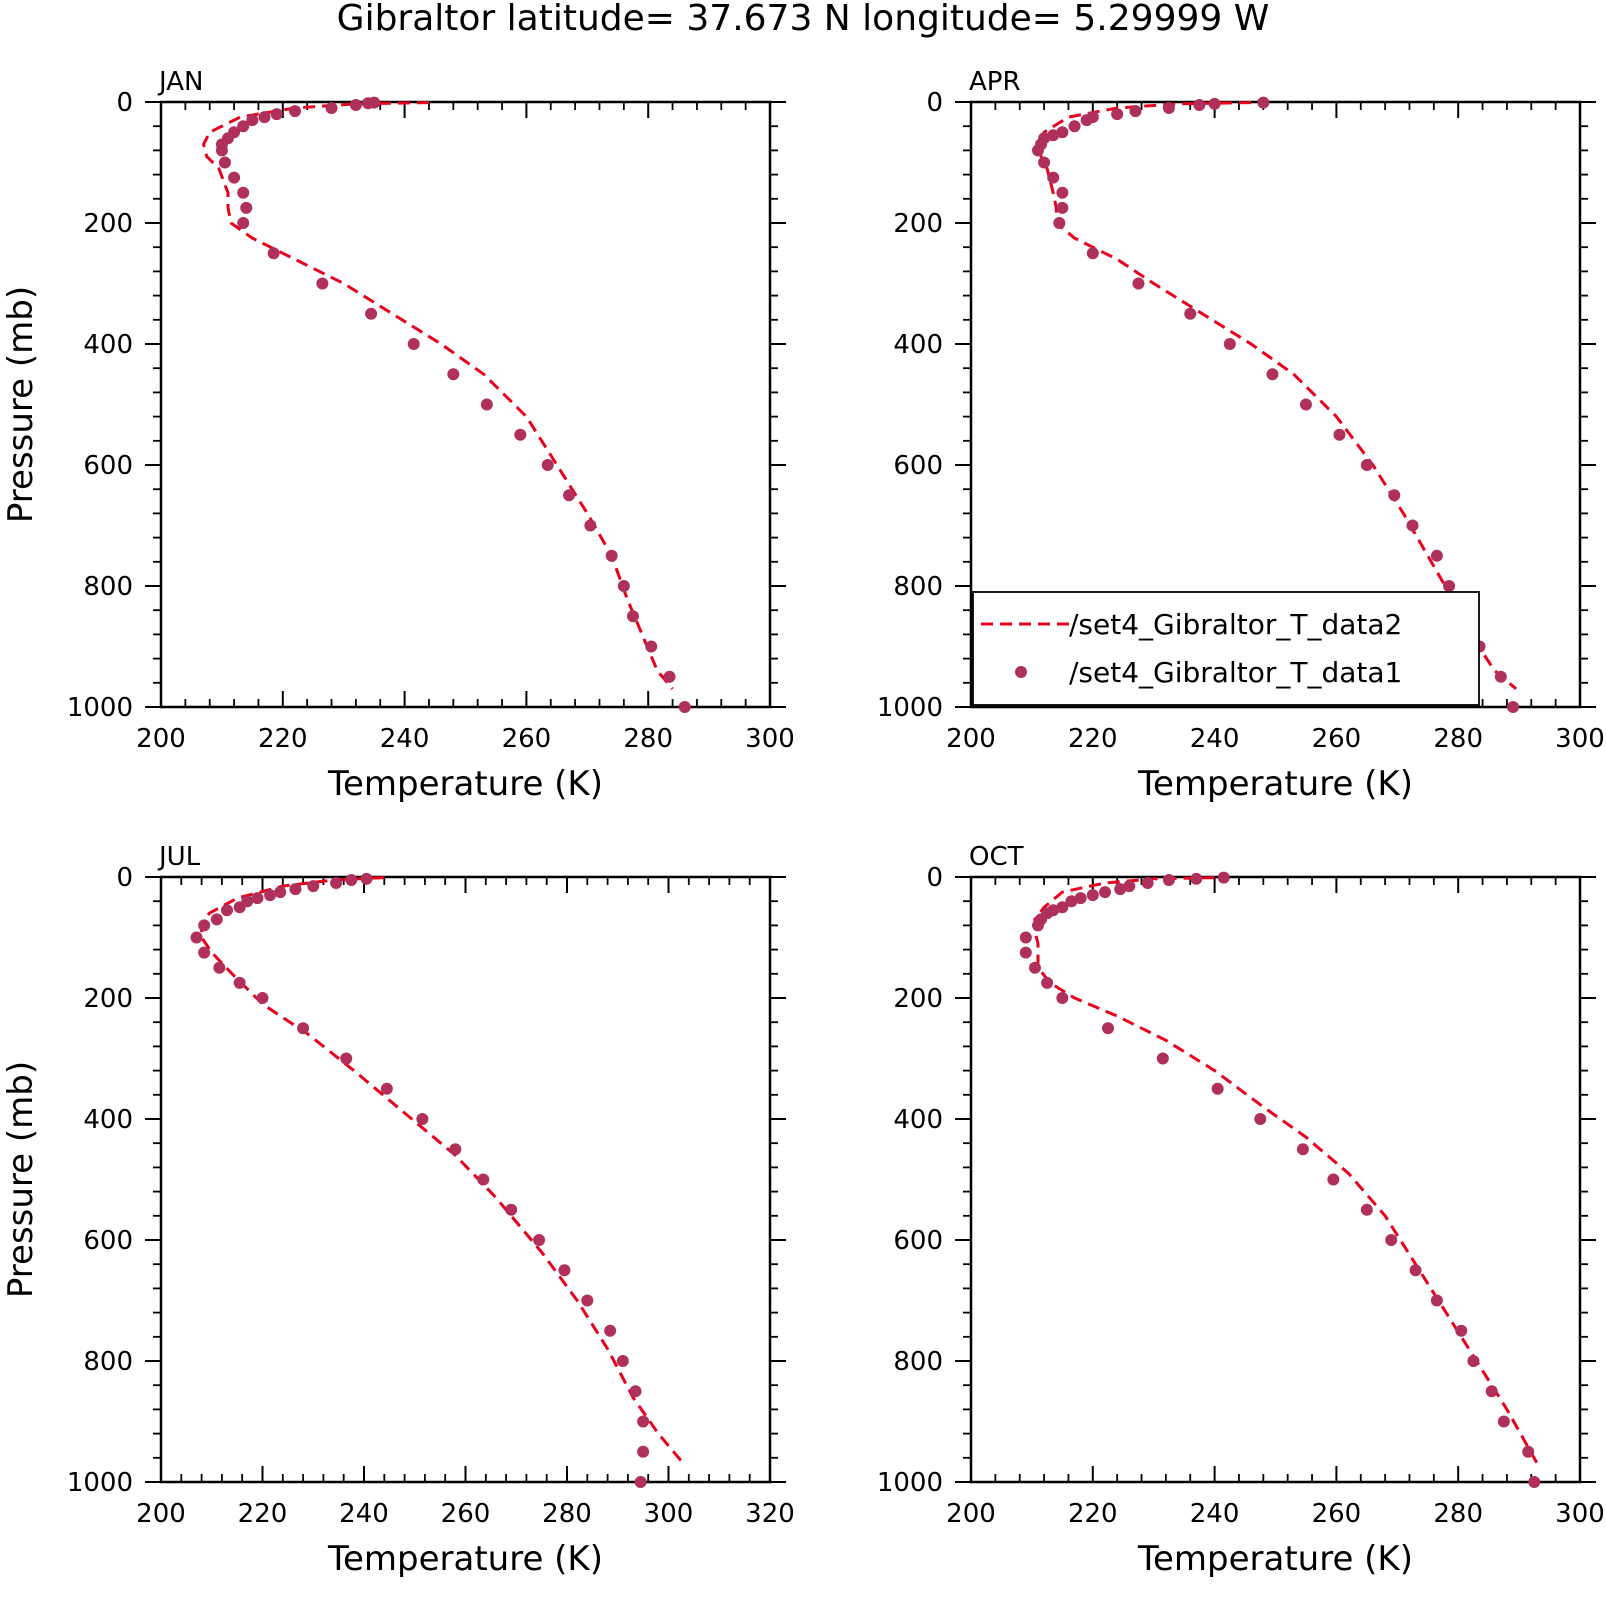  I want to click on y-tick-label: 200, so click(108, 999).